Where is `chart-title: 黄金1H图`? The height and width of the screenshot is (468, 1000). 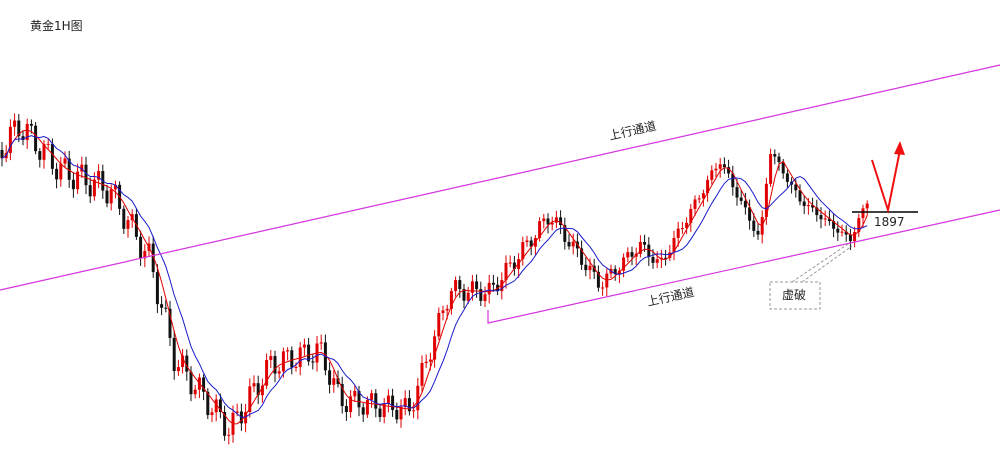
chart-title: 黄金1H图 is located at coordinates (56, 25).